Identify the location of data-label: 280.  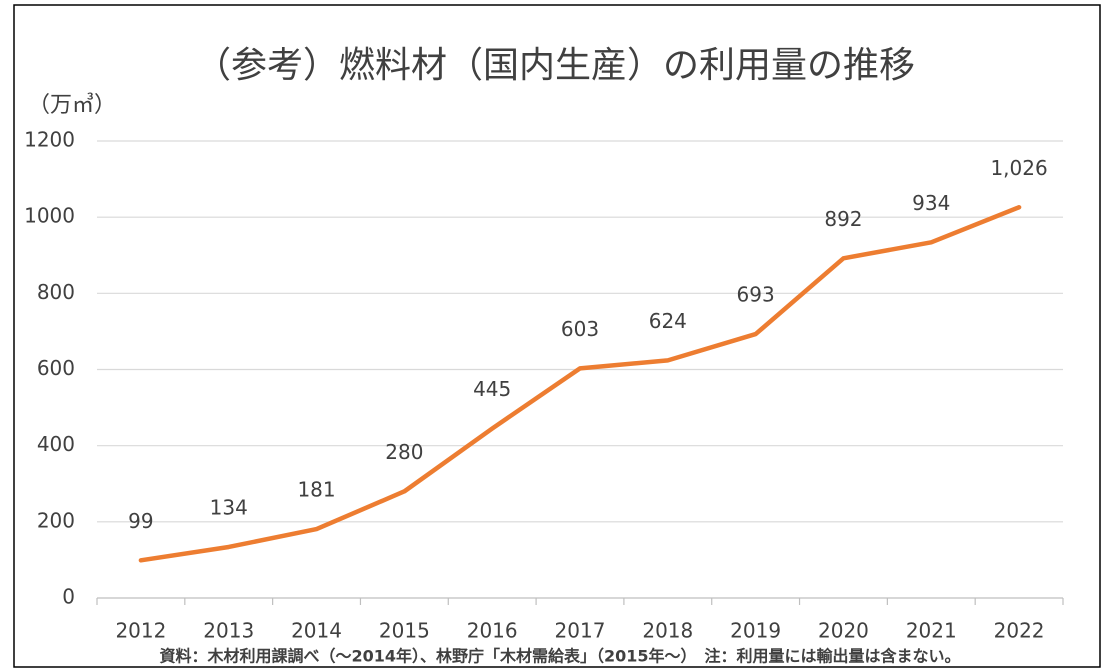
(404, 452).